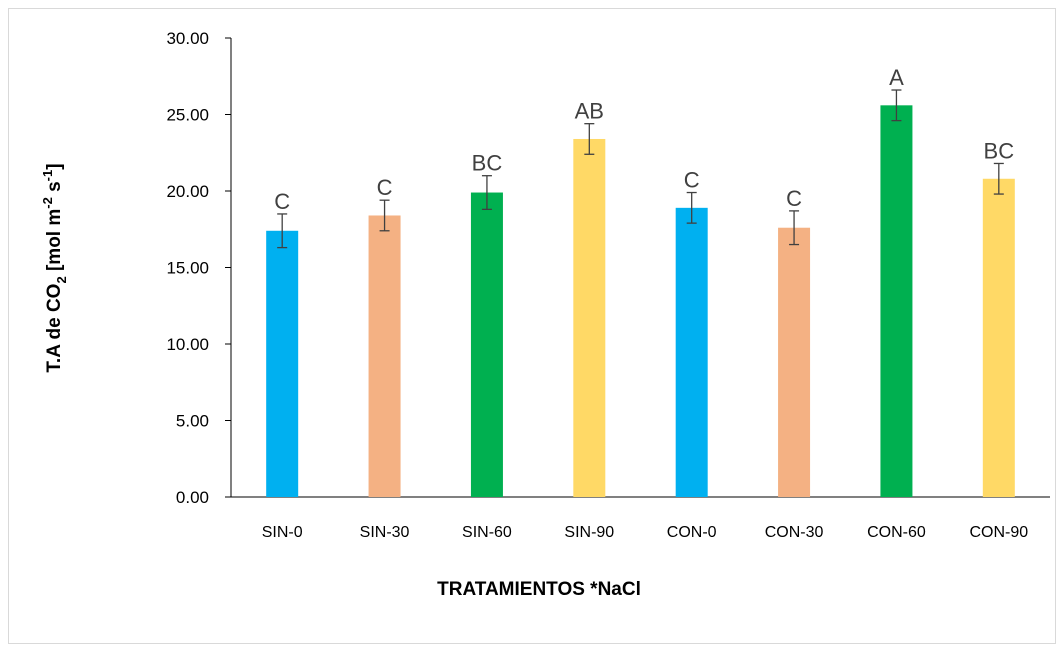  I want to click on y-axis-title: T.A de CO2 [mol m-2 s-1], so click(54, 267).